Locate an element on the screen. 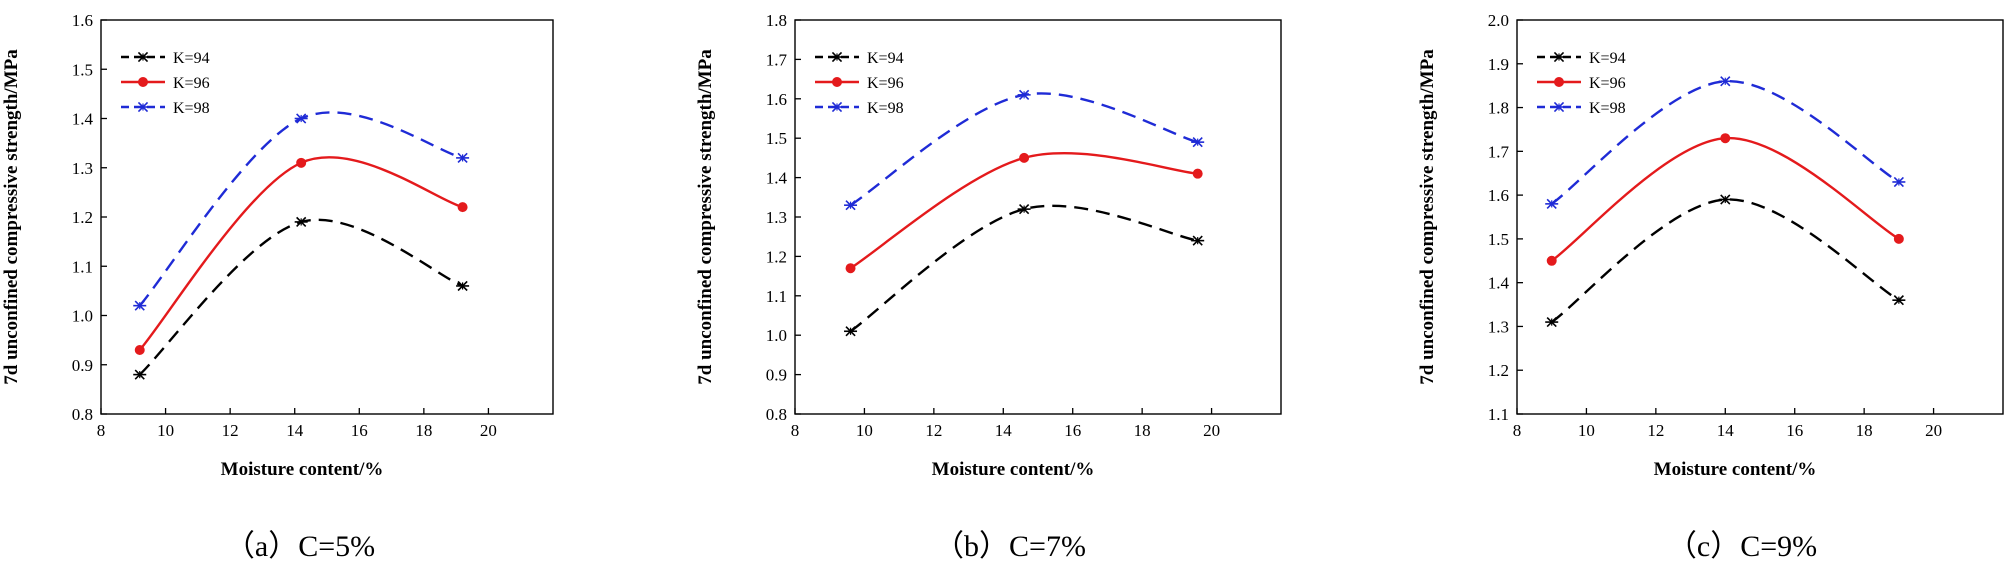  panel-caption: （c）C=9% is located at coordinates (1742, 546).